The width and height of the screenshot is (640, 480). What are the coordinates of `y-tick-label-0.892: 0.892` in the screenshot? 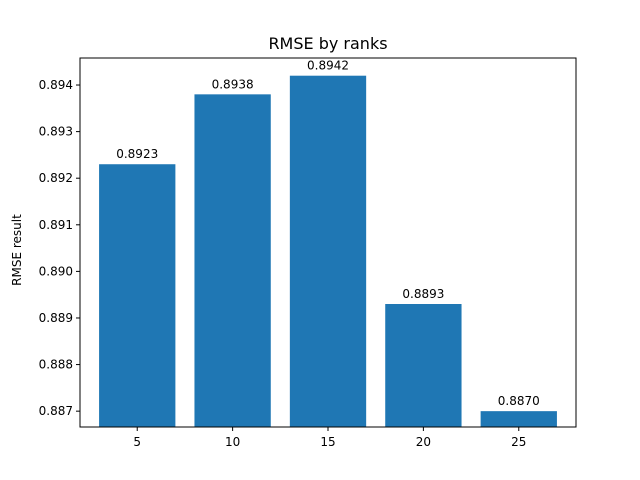 It's located at (56, 178).